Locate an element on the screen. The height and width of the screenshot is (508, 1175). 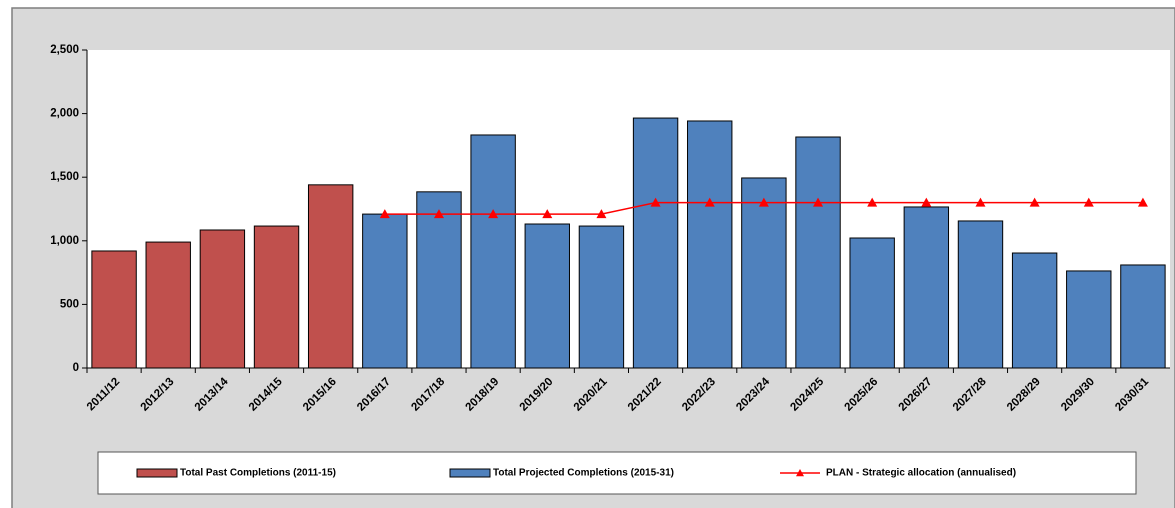
y-tick-label: 1,500 is located at coordinates (64, 177).